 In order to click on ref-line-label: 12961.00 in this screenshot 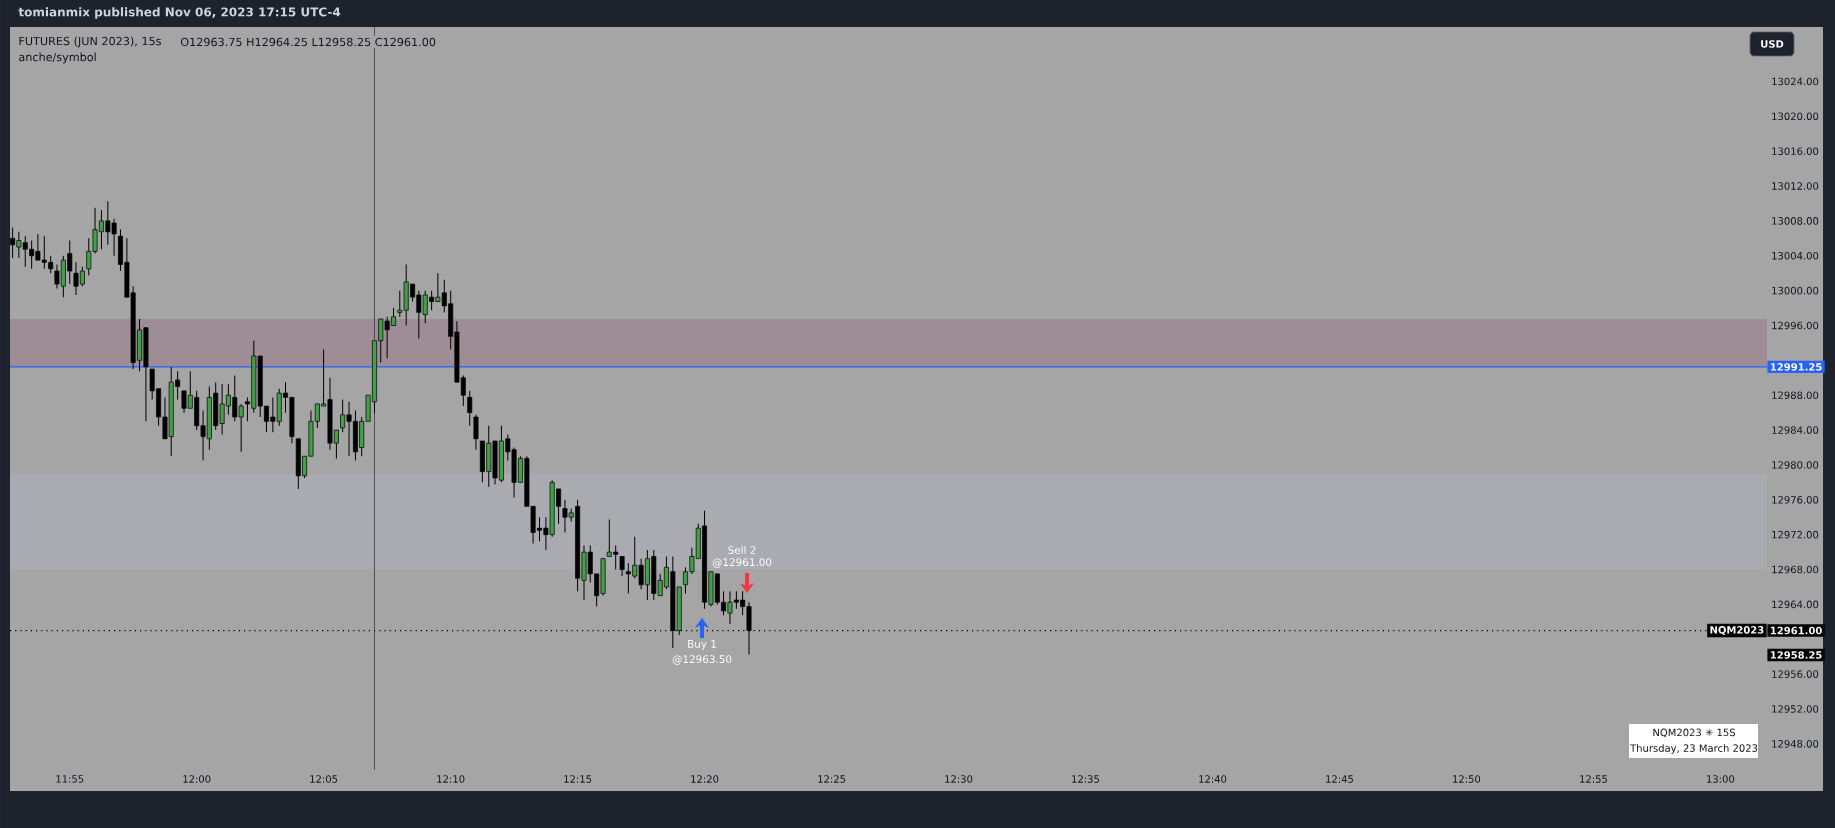, I will do `click(1796, 630)`.